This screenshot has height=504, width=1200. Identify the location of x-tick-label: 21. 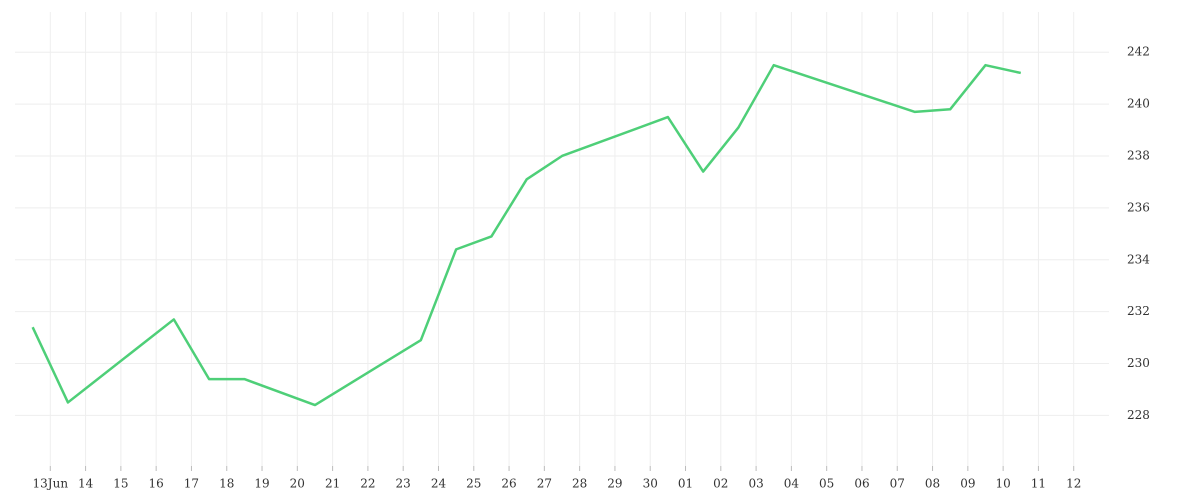
(332, 484).